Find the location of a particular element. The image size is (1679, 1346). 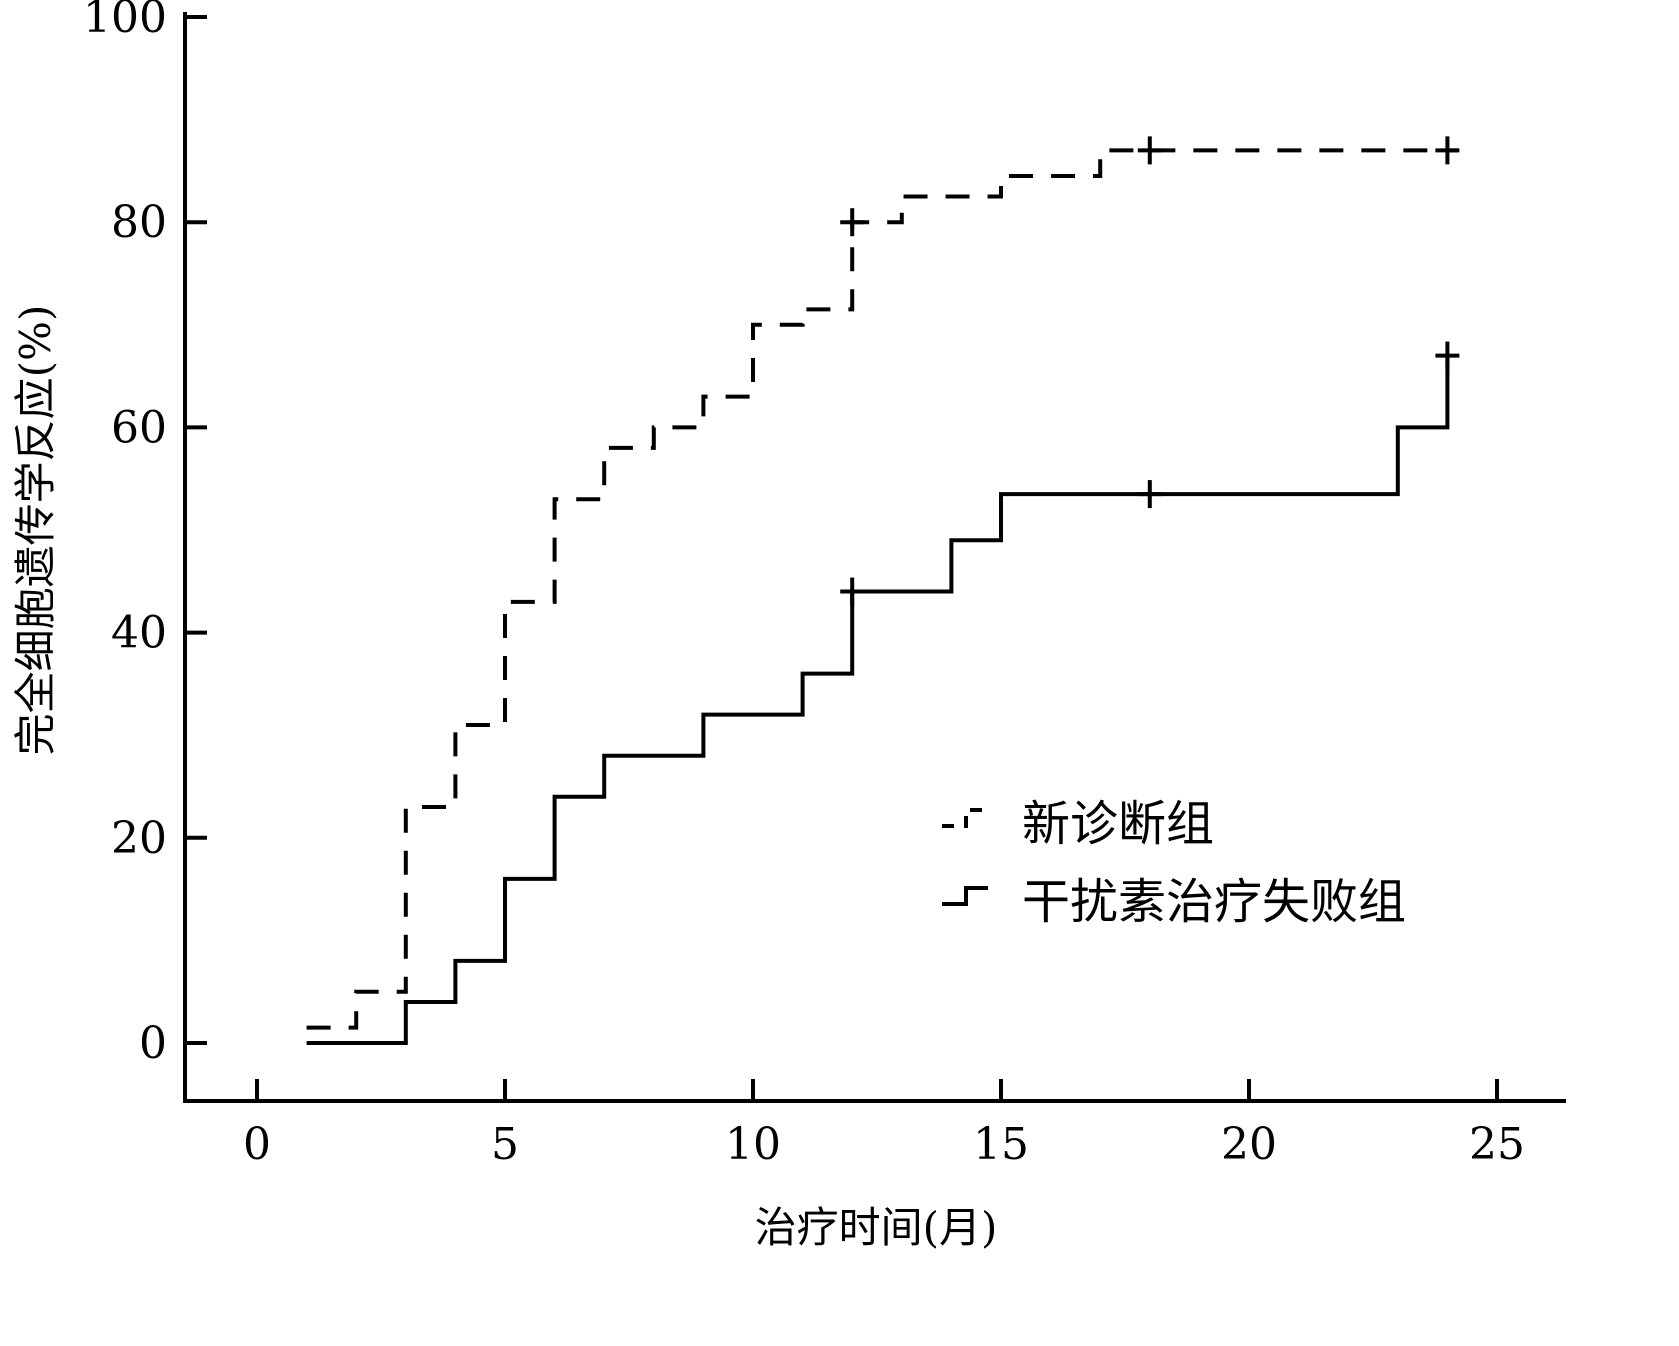

y-tick-label: 40 is located at coordinates (139, 633).